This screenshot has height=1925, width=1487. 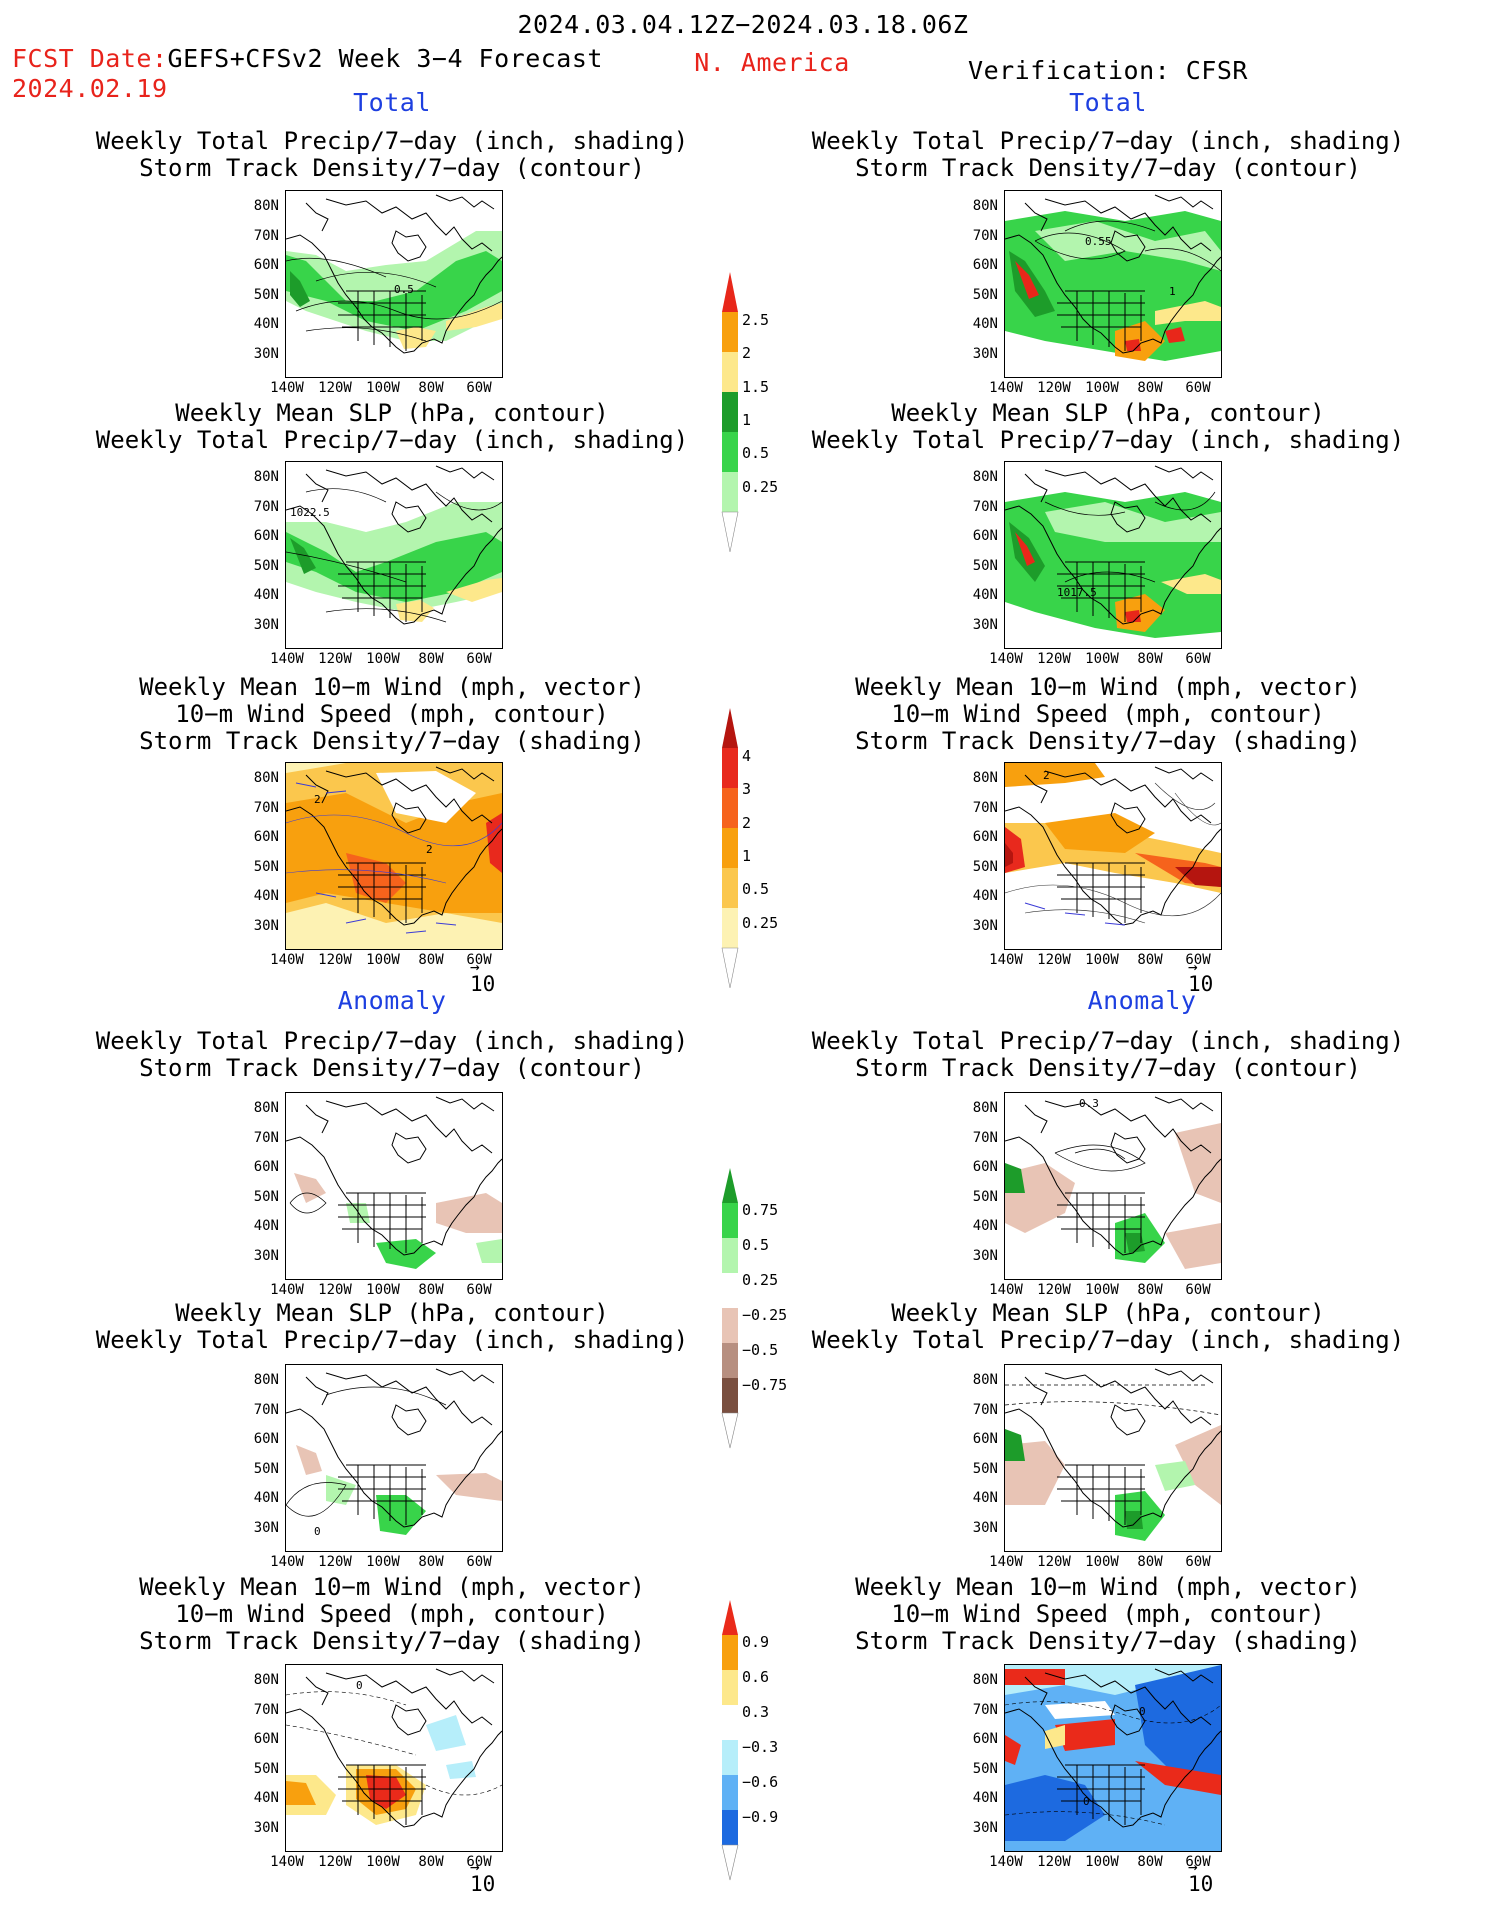 What do you see at coordinates (1201, 1877) in the screenshot?
I see `vf-anom-vector-ref: → 10` at bounding box center [1201, 1877].